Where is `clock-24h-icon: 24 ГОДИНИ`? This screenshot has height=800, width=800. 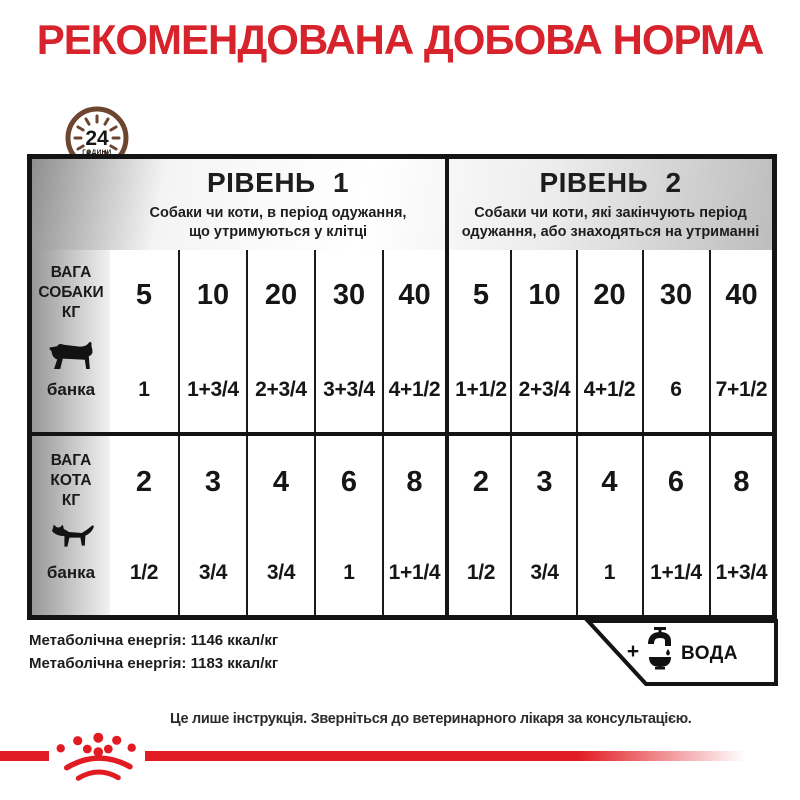
clock-24h-icon: 24 ГОДИНИ is located at coordinates (97, 138).